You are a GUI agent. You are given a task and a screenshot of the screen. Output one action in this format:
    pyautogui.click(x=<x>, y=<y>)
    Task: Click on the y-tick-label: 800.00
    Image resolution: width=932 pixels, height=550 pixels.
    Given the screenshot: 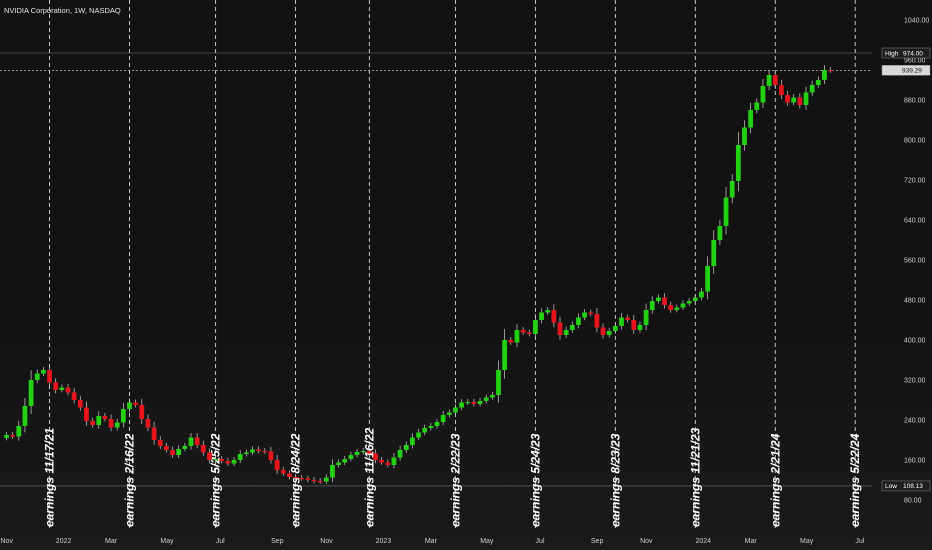 What is the action you would take?
    pyautogui.click(x=915, y=141)
    